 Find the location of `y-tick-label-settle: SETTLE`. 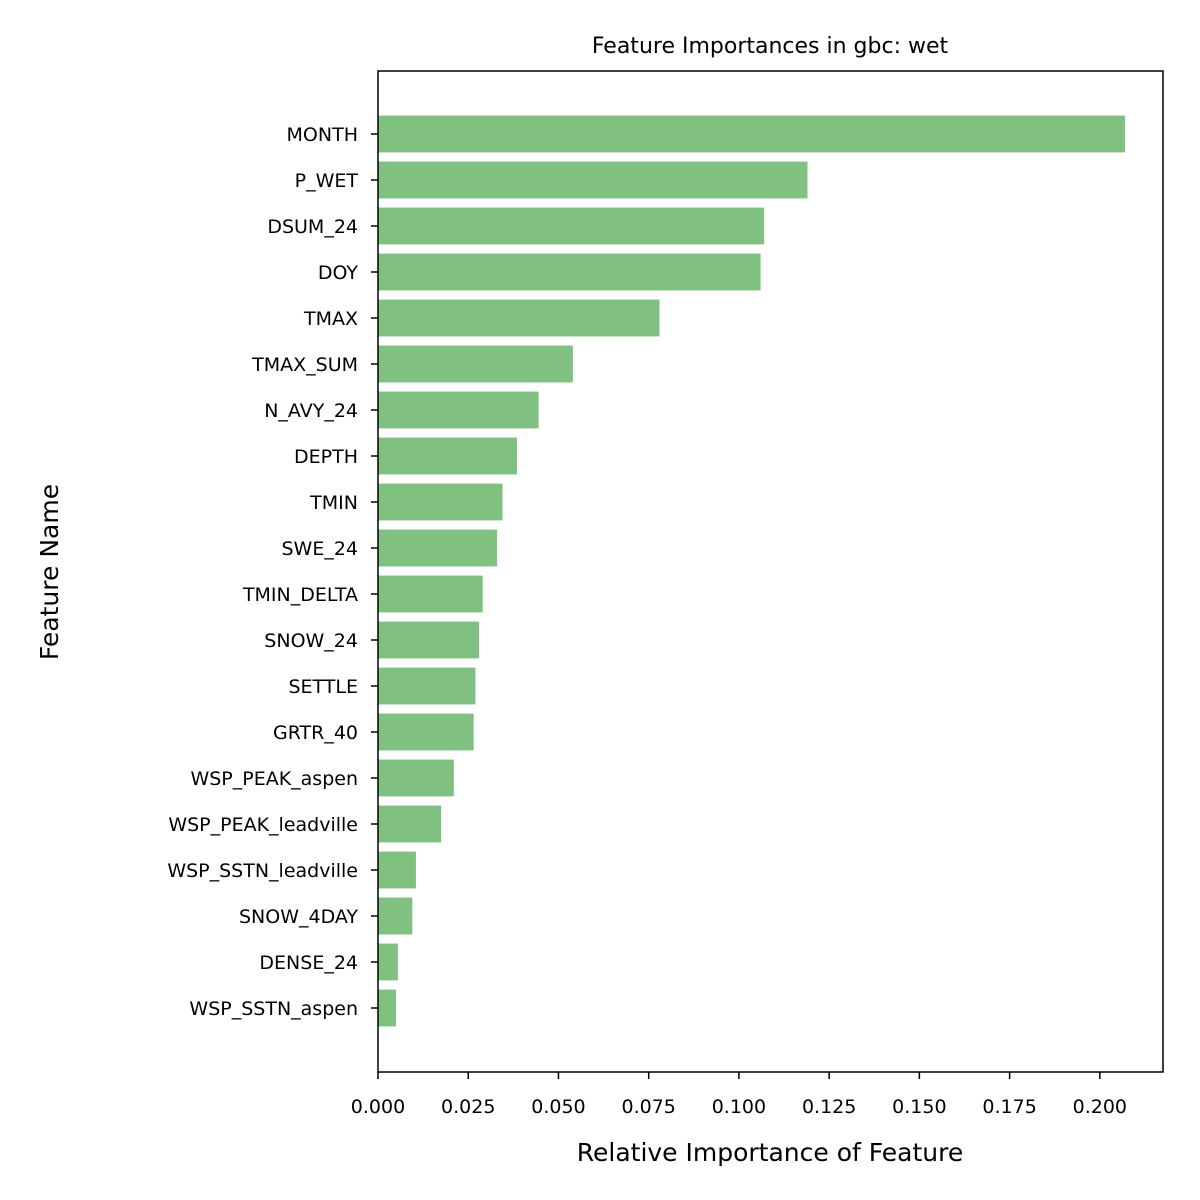

y-tick-label-settle: SETTLE is located at coordinates (323, 687).